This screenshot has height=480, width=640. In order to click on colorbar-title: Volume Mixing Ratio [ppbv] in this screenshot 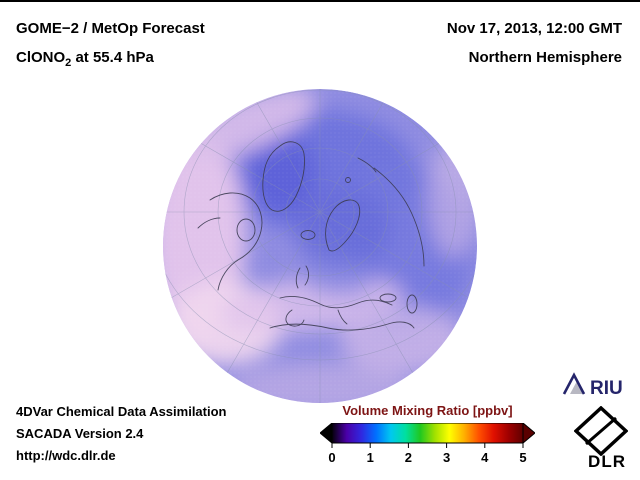, I will do `click(427, 410)`.